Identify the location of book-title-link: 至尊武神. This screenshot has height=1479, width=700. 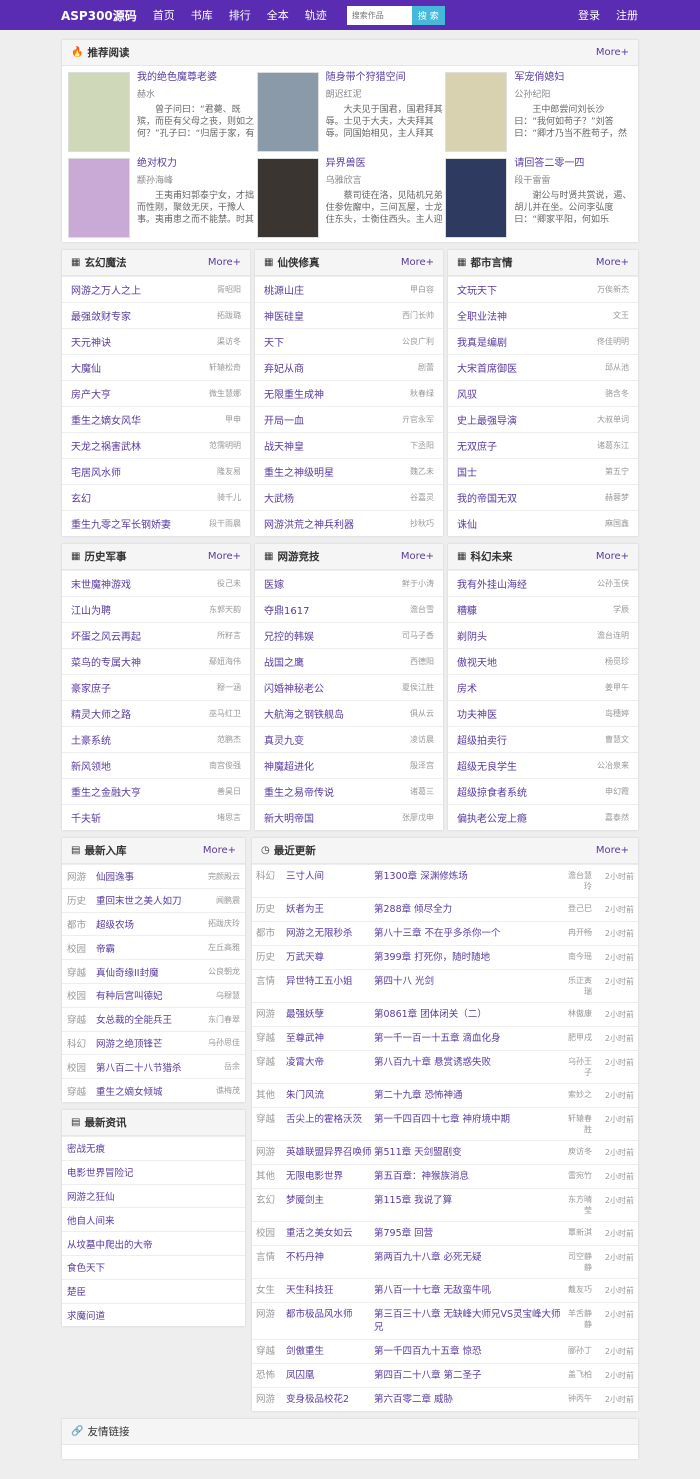
(305, 1038).